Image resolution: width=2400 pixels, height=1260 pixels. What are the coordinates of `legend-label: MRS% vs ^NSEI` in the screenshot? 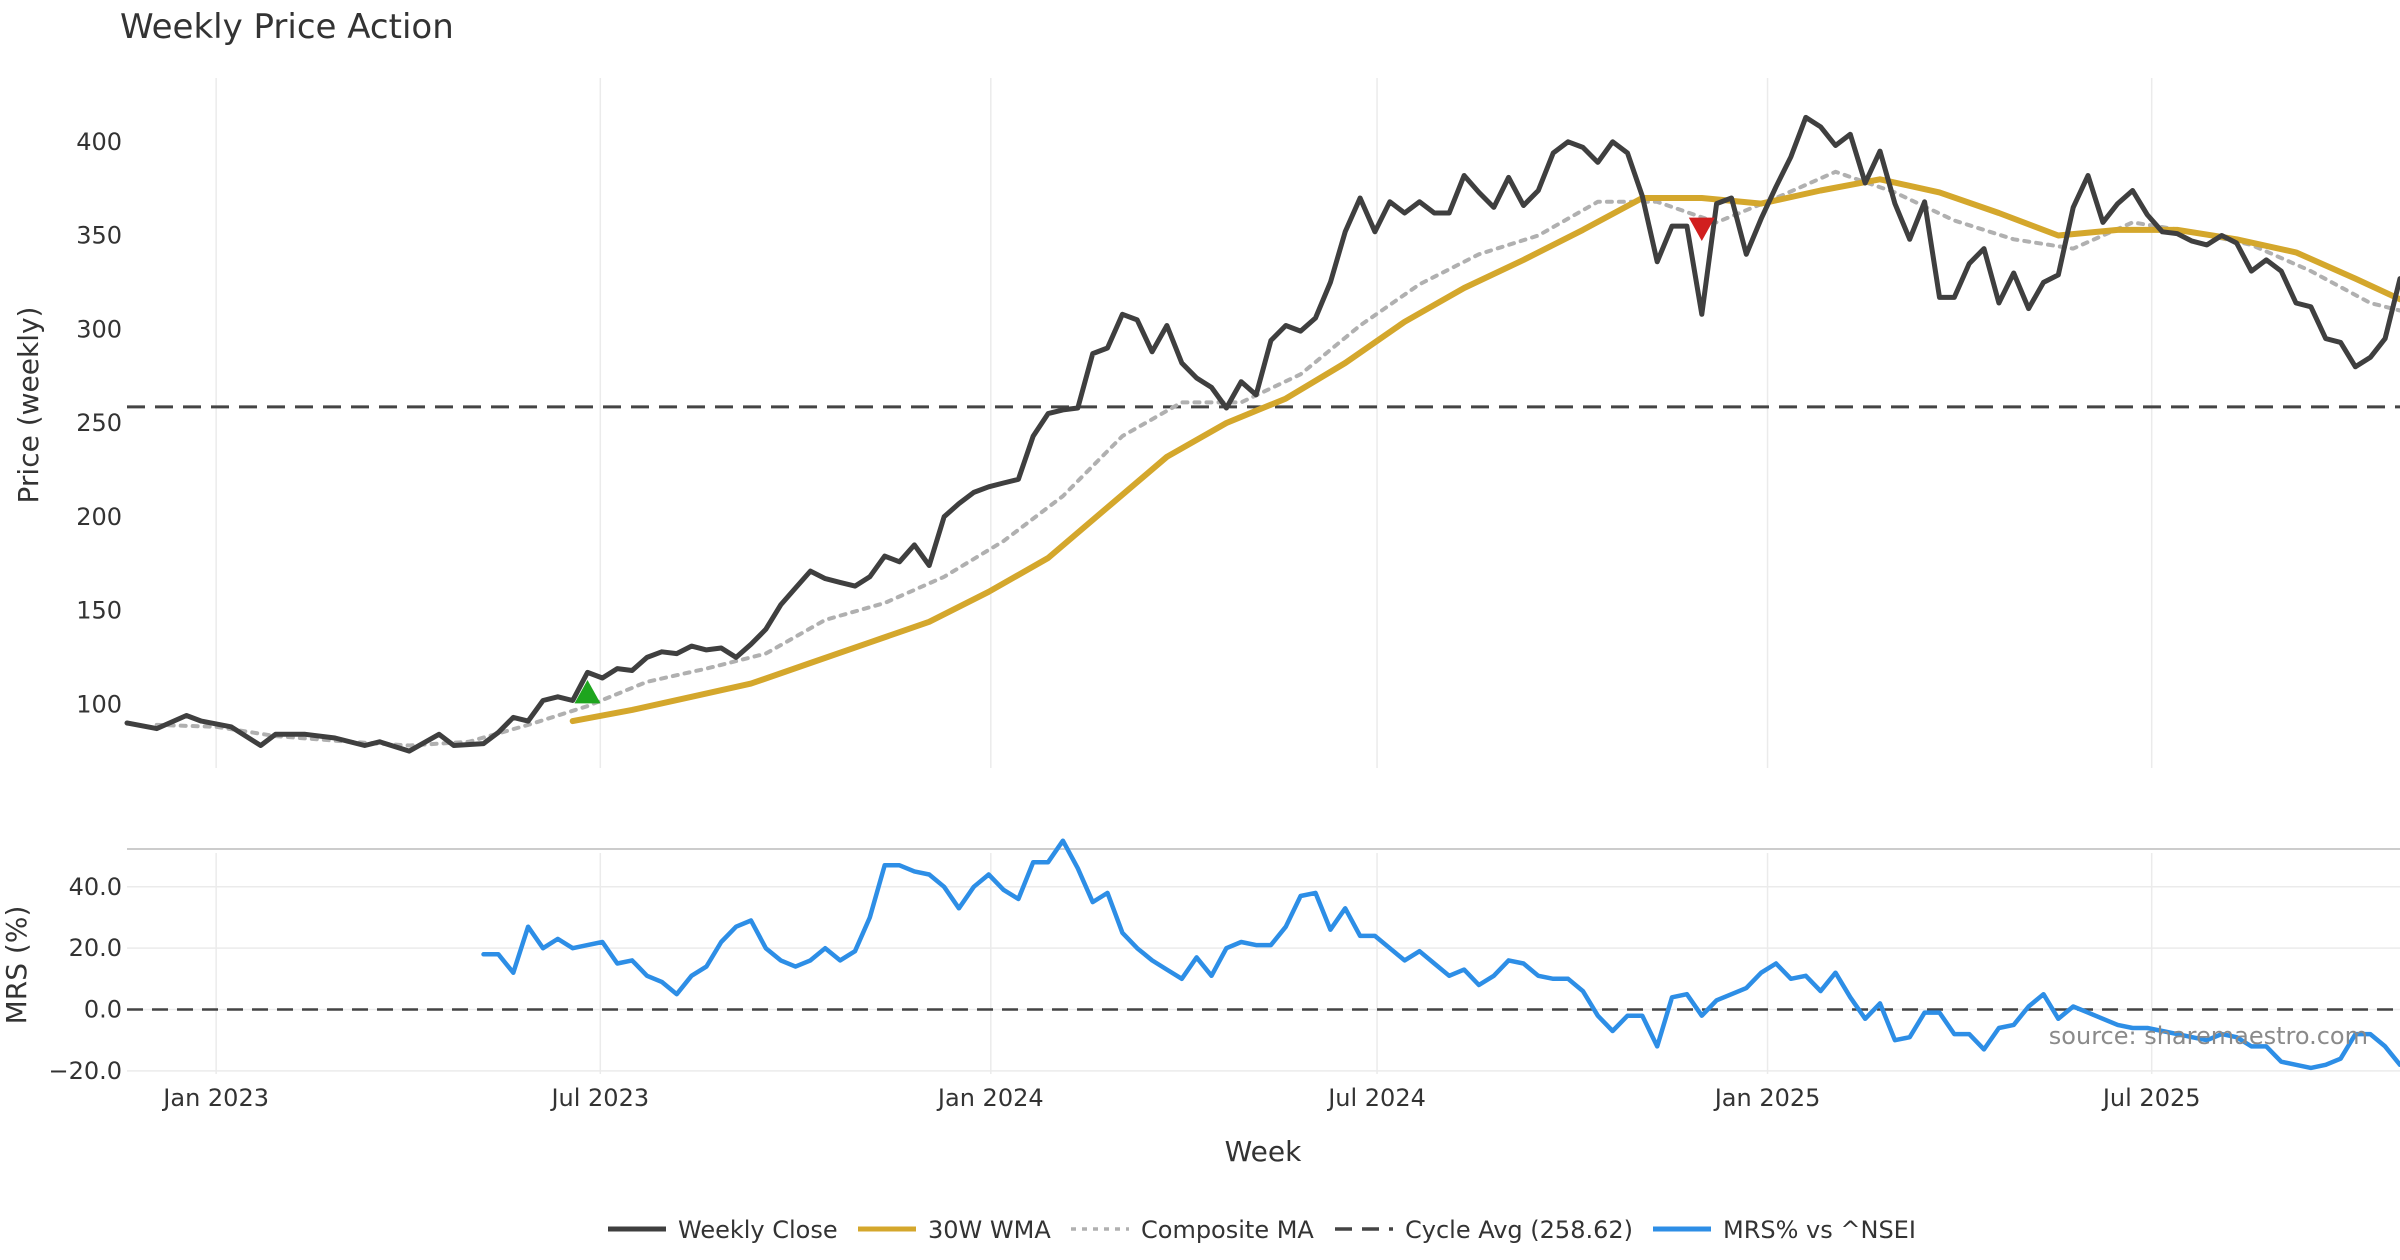 It's located at (1819, 1230).